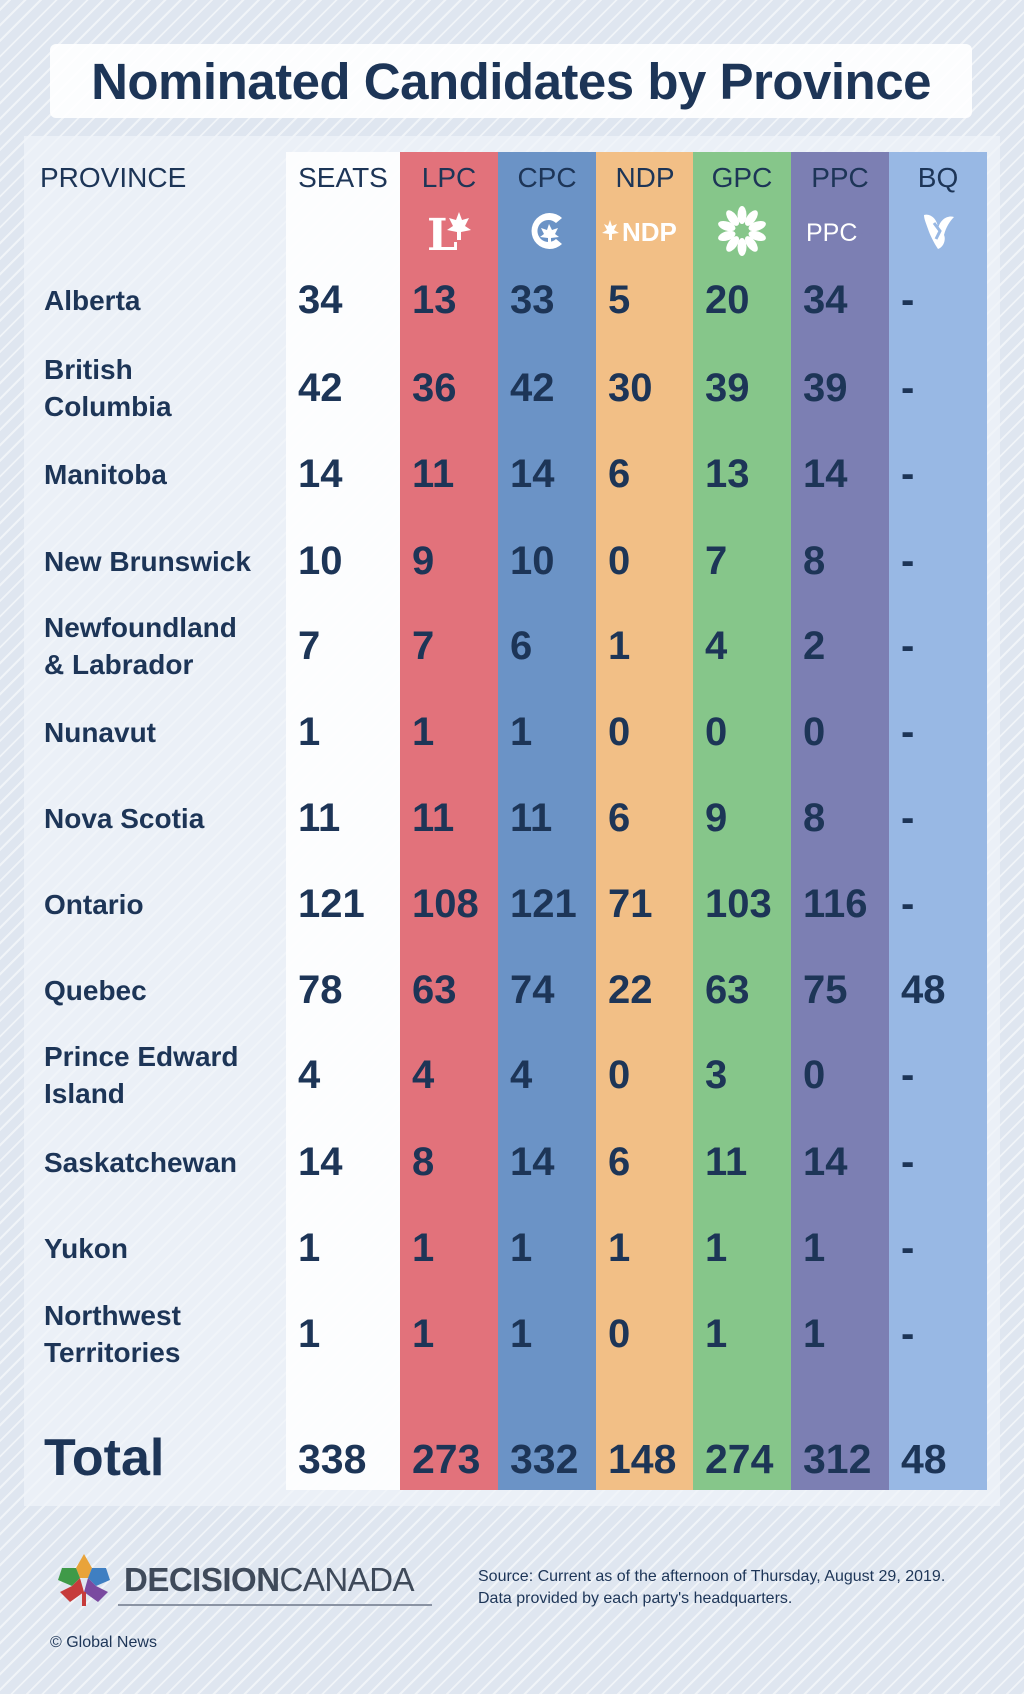 The image size is (1024, 1694). What do you see at coordinates (742, 231) in the screenshot?
I see `green-flower-icon-svg` at bounding box center [742, 231].